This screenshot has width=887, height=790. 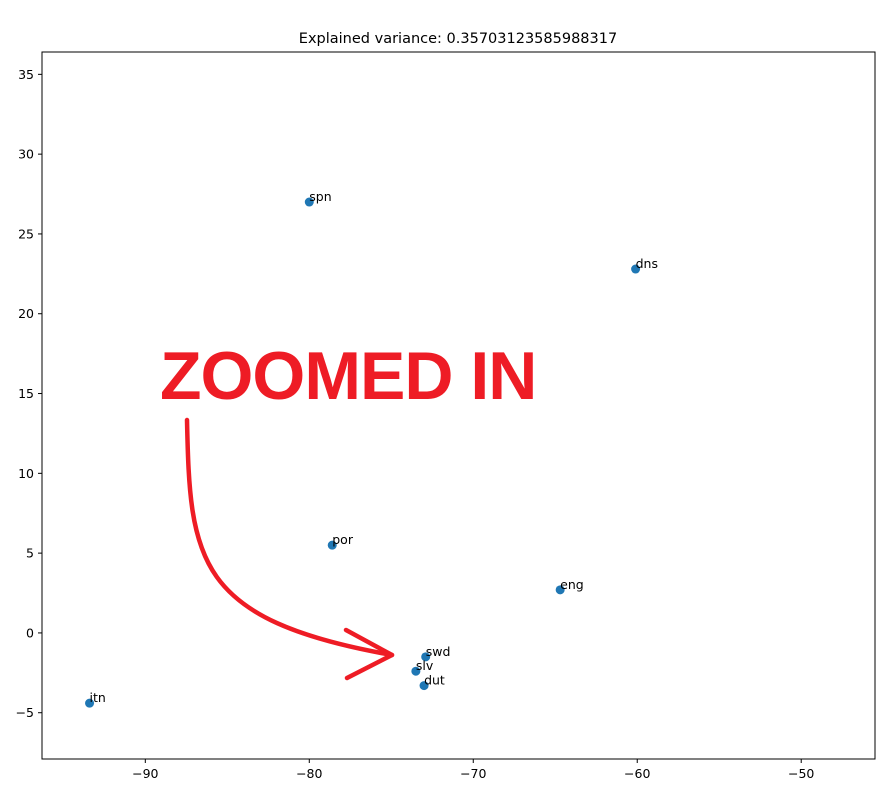 What do you see at coordinates (30, 553) in the screenshot?
I see `y-tick-label: 5` at bounding box center [30, 553].